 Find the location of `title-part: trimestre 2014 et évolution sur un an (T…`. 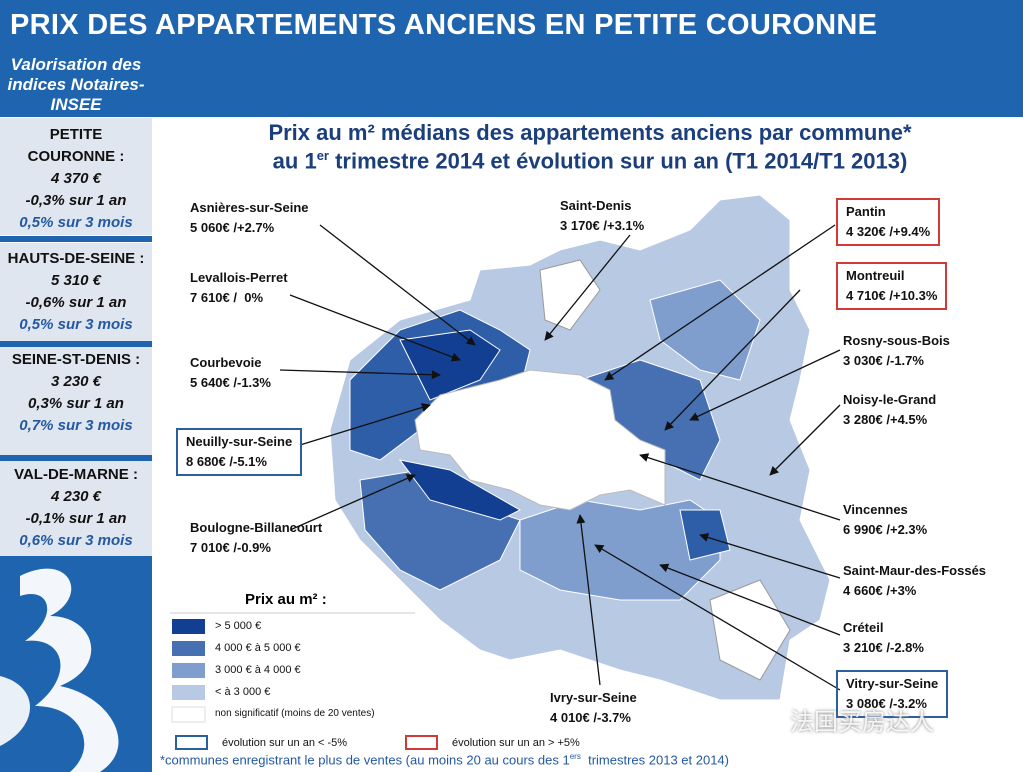

title-part: trimestre 2014 et évolution sur un an (T… is located at coordinates (618, 161).